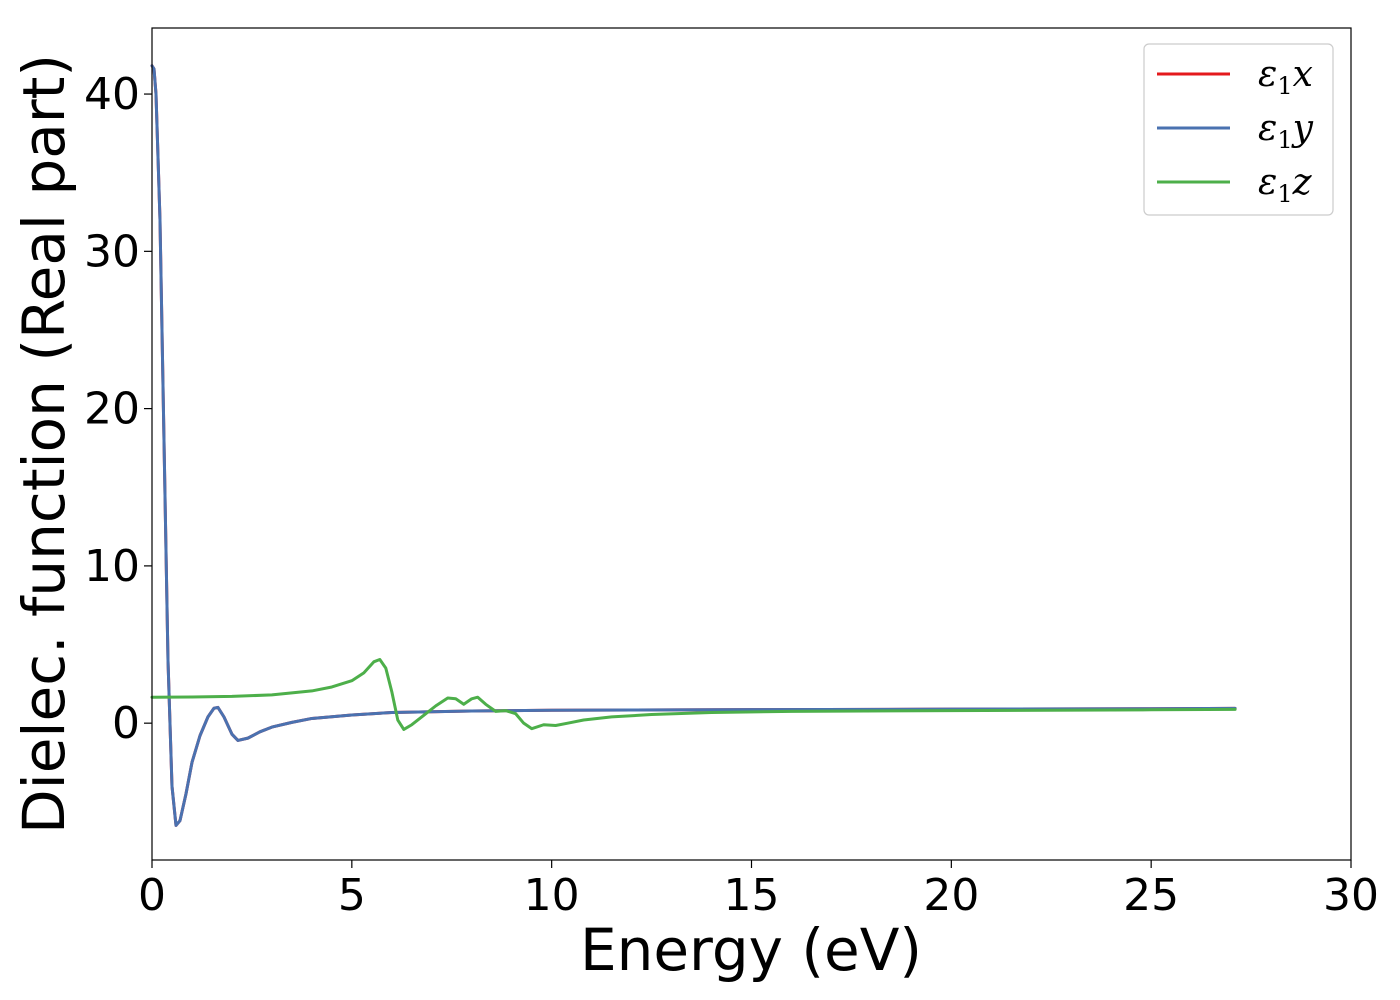 Image resolution: width=1400 pixels, height=1000 pixels. Describe the element at coordinates (1151, 895) in the screenshot. I see `x-tick-label: 25` at that location.